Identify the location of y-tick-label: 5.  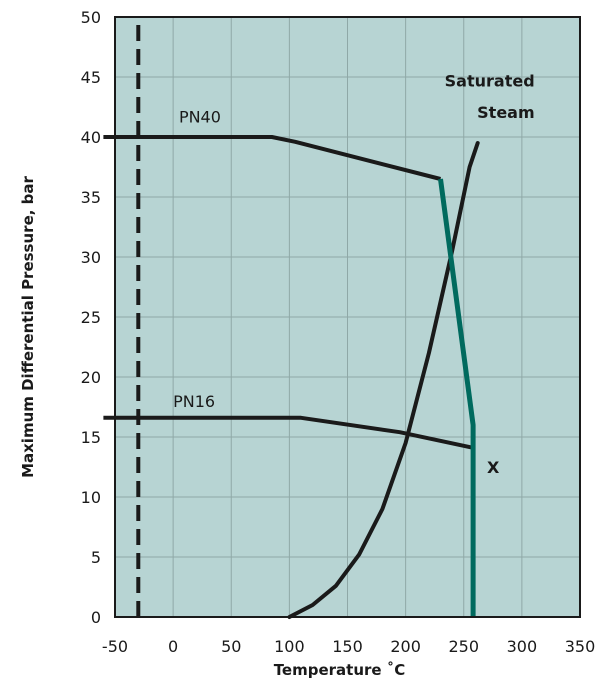
(96, 557).